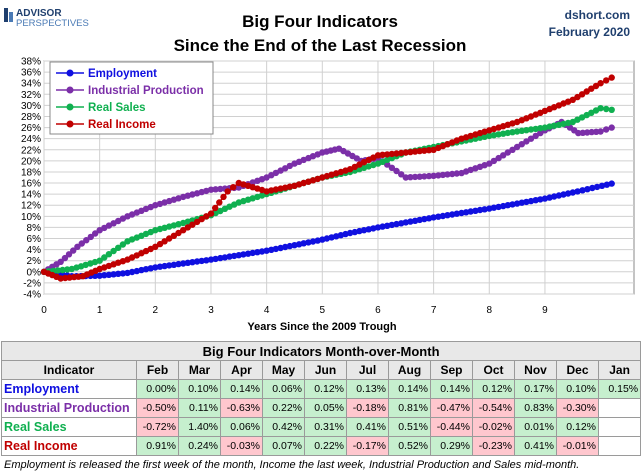  I want to click on y-tick-label: 8%, so click(34, 228).